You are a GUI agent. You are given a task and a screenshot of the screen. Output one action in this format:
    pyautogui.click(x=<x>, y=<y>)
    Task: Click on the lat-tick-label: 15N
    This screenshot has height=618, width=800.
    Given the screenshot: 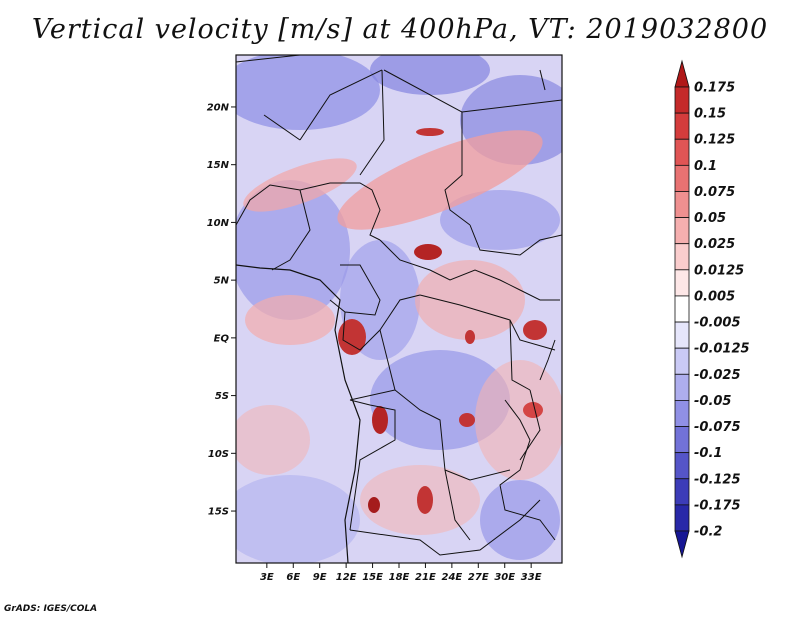 What is the action you would take?
    pyautogui.click(x=218, y=165)
    